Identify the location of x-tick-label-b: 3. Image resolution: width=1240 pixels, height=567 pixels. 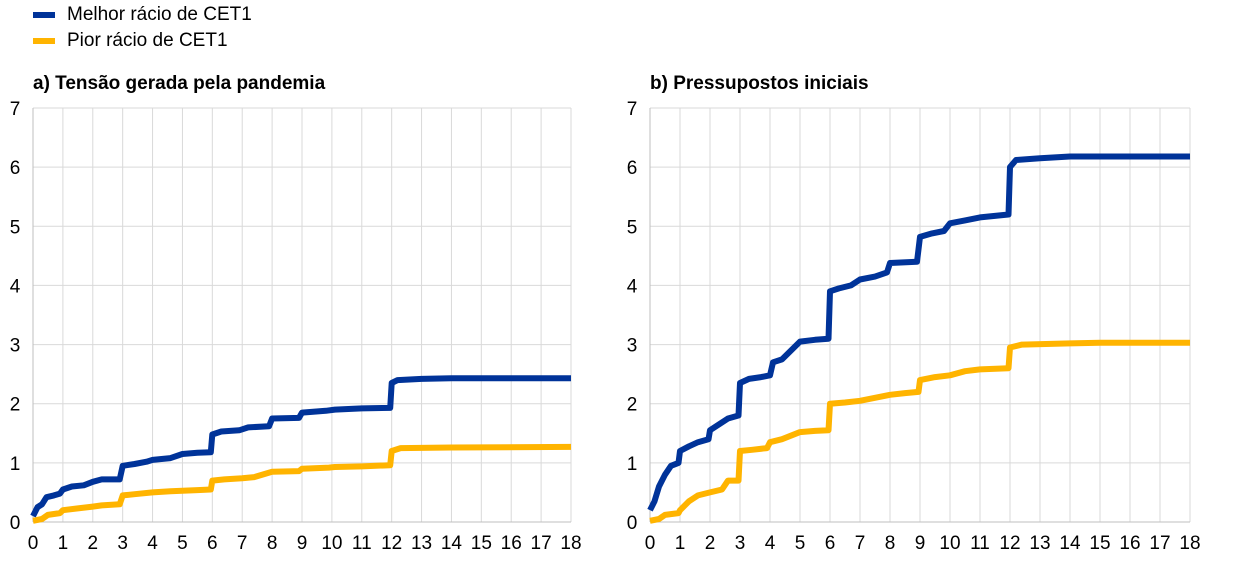
(740, 543).